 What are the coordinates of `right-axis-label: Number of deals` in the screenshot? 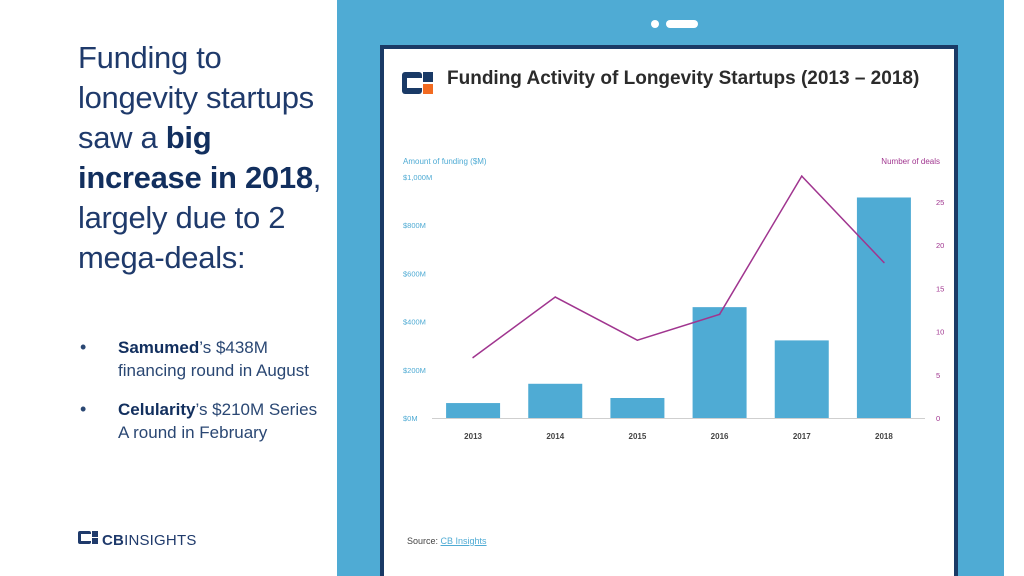 It's located at (910, 161).